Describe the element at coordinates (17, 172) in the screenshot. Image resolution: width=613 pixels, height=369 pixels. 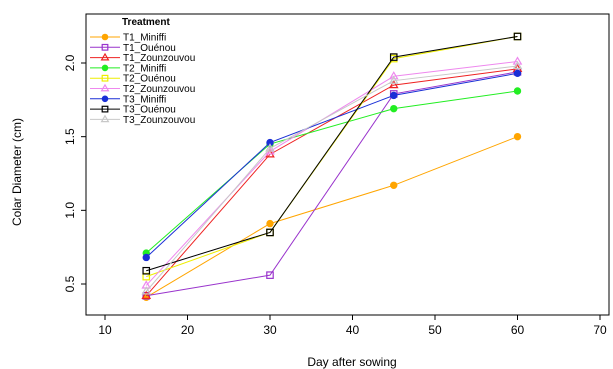
I see `y-axis-title: Colar Diameter (cm)` at that location.